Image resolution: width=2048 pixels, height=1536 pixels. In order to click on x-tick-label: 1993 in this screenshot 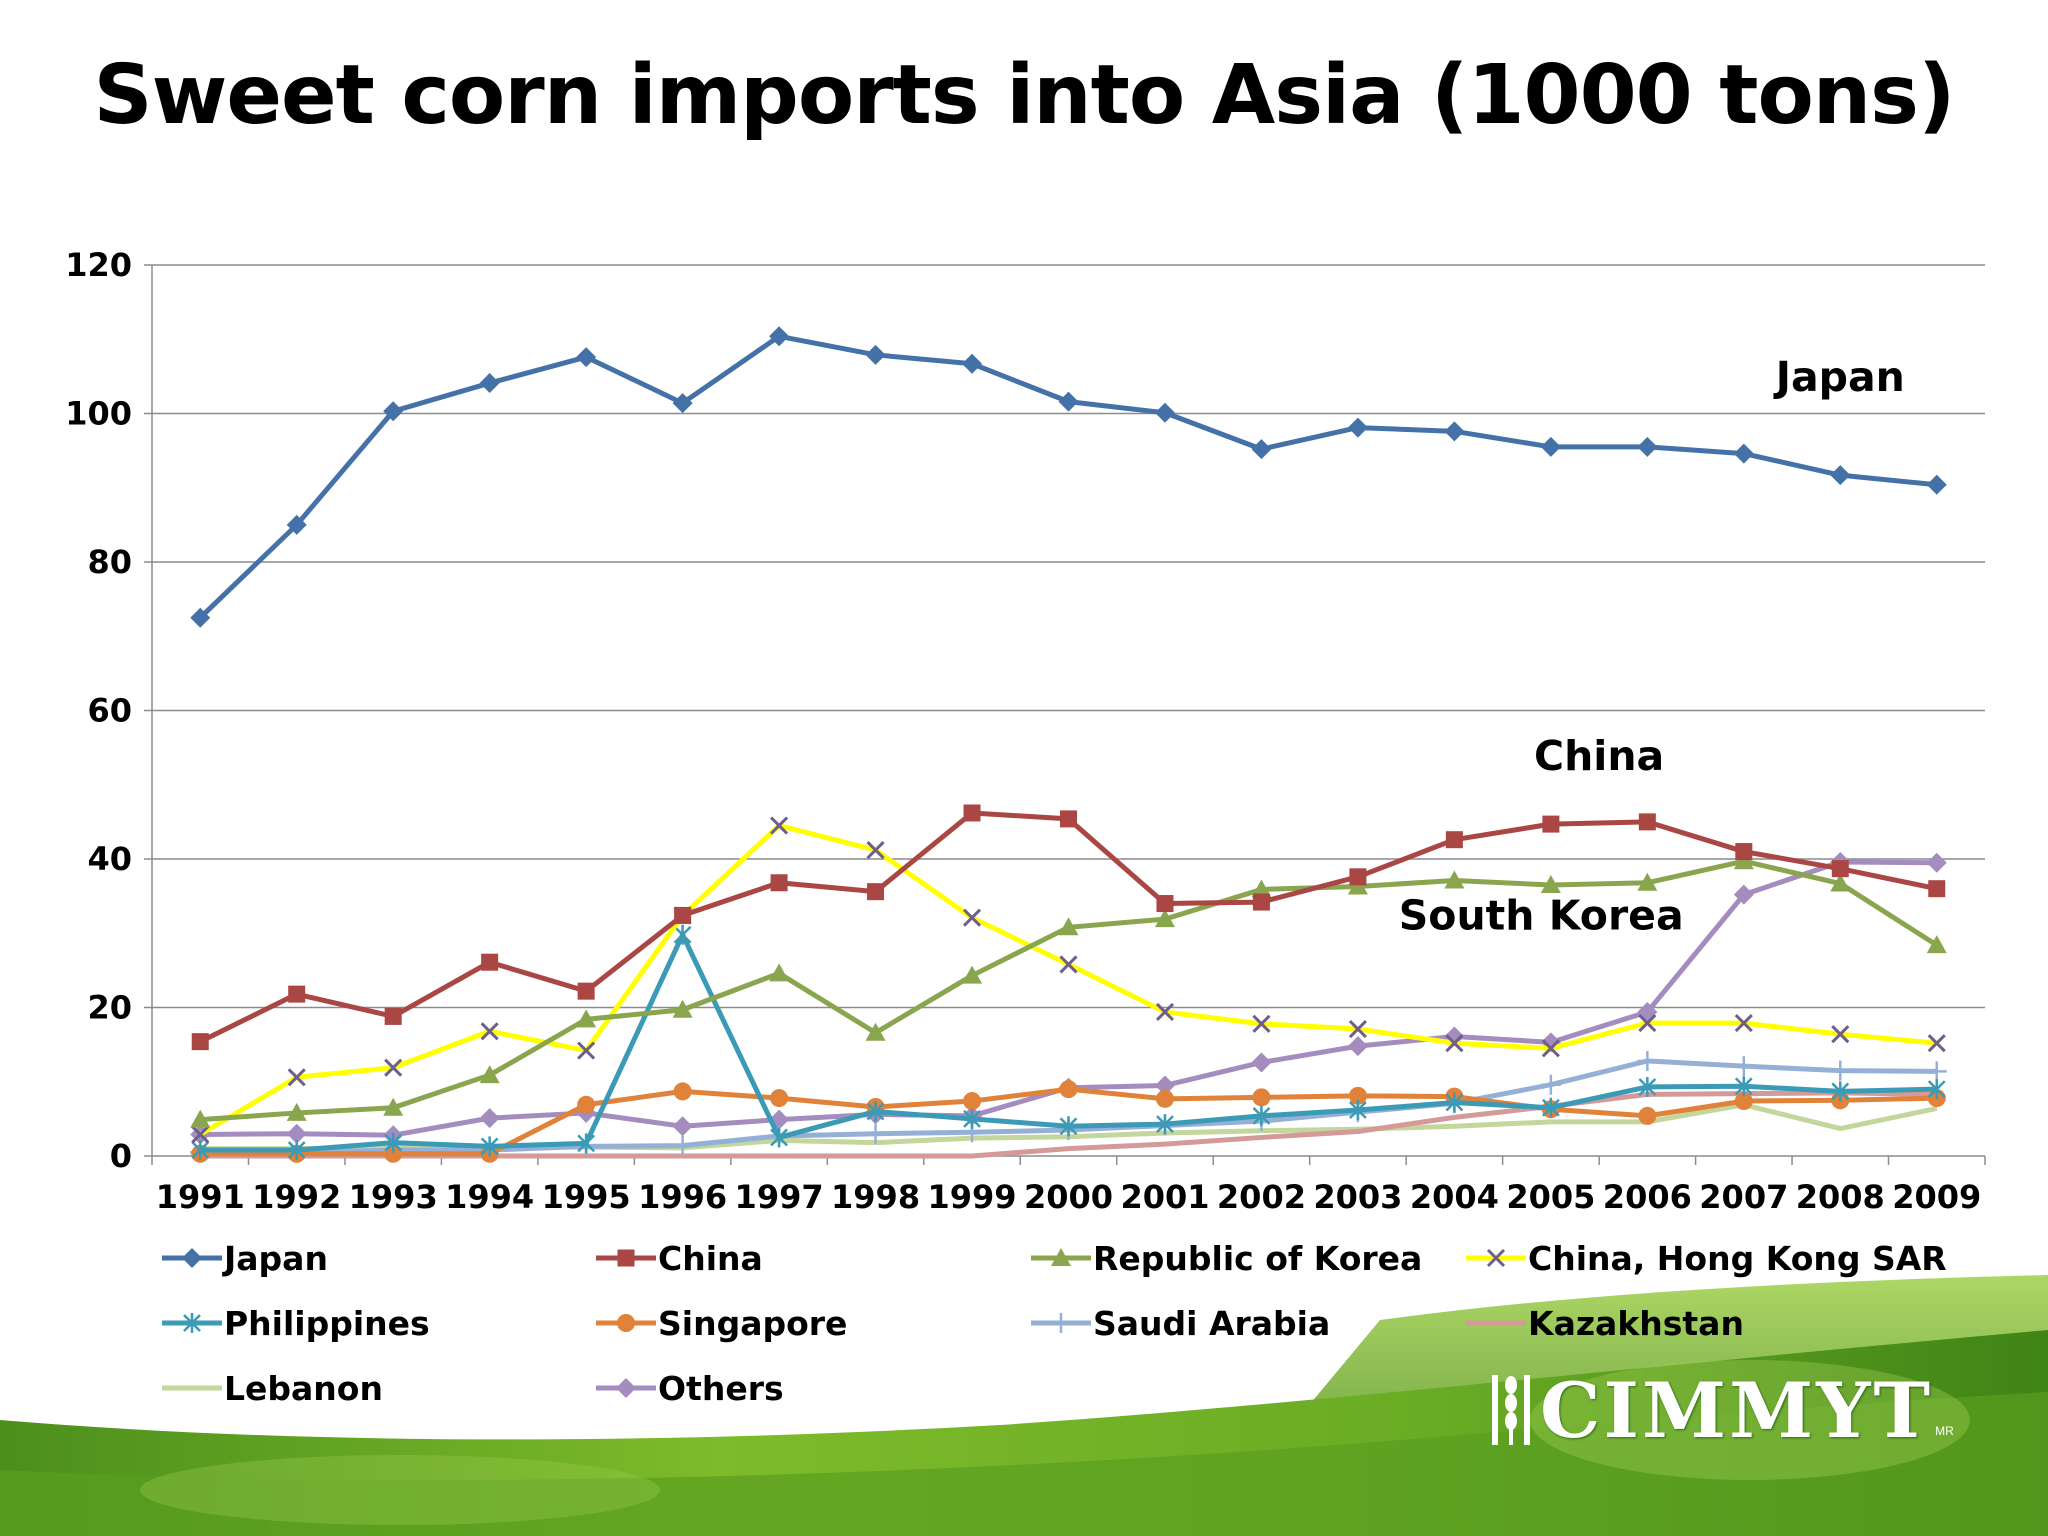, I will do `click(393, 1197)`.